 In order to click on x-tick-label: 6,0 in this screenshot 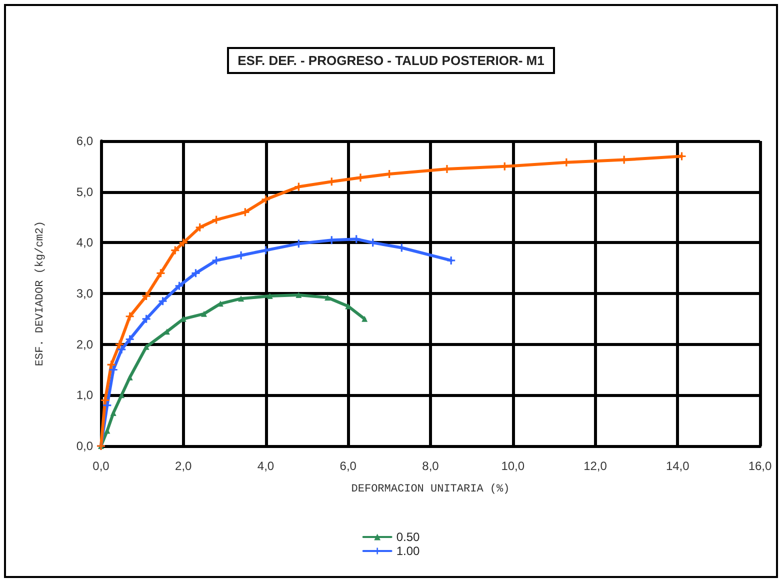, I will do `click(348, 466)`.